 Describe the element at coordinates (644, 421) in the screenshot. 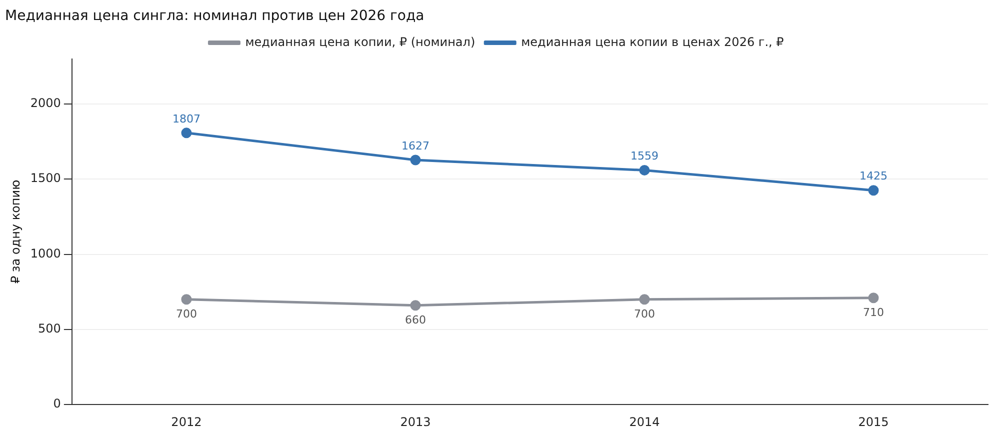

I see `x-tick-label: 2014` at that location.